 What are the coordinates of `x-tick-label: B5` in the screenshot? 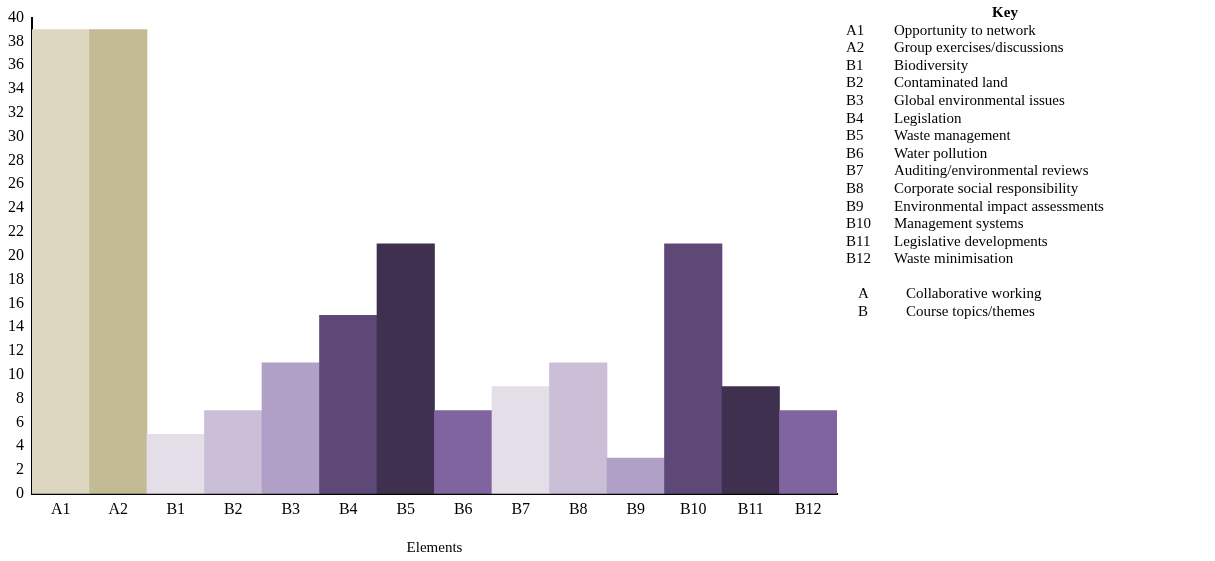 It's located at (406, 508).